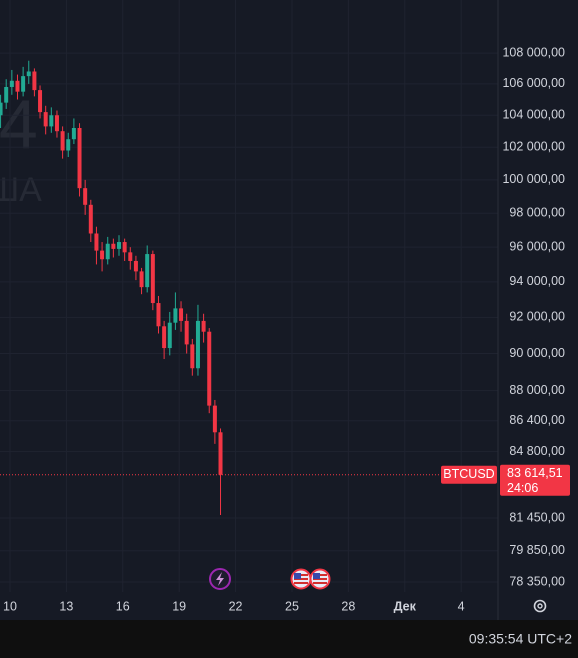 This screenshot has height=658, width=578. Describe the element at coordinates (348, 606) in the screenshot. I see `x-tick-label: 28` at that location.